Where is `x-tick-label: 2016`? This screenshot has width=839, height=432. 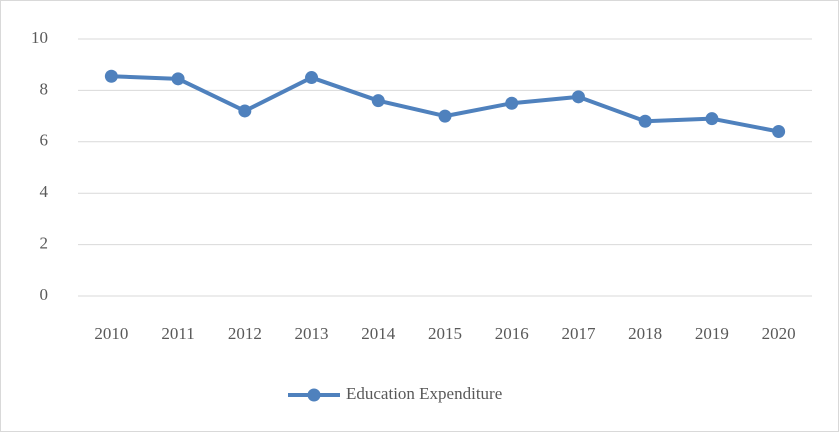 x-tick-label: 2016 is located at coordinates (512, 333).